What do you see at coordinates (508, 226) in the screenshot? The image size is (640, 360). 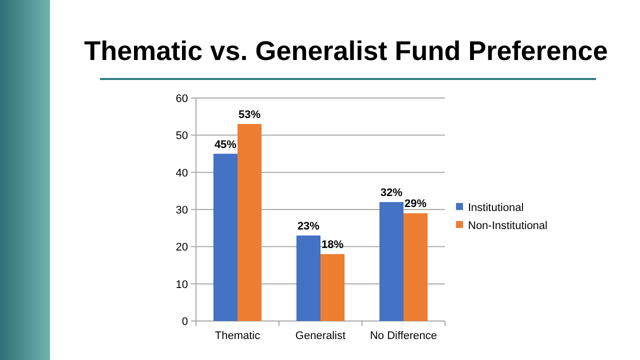 I see `legend-label: Non-Institutional` at bounding box center [508, 226].